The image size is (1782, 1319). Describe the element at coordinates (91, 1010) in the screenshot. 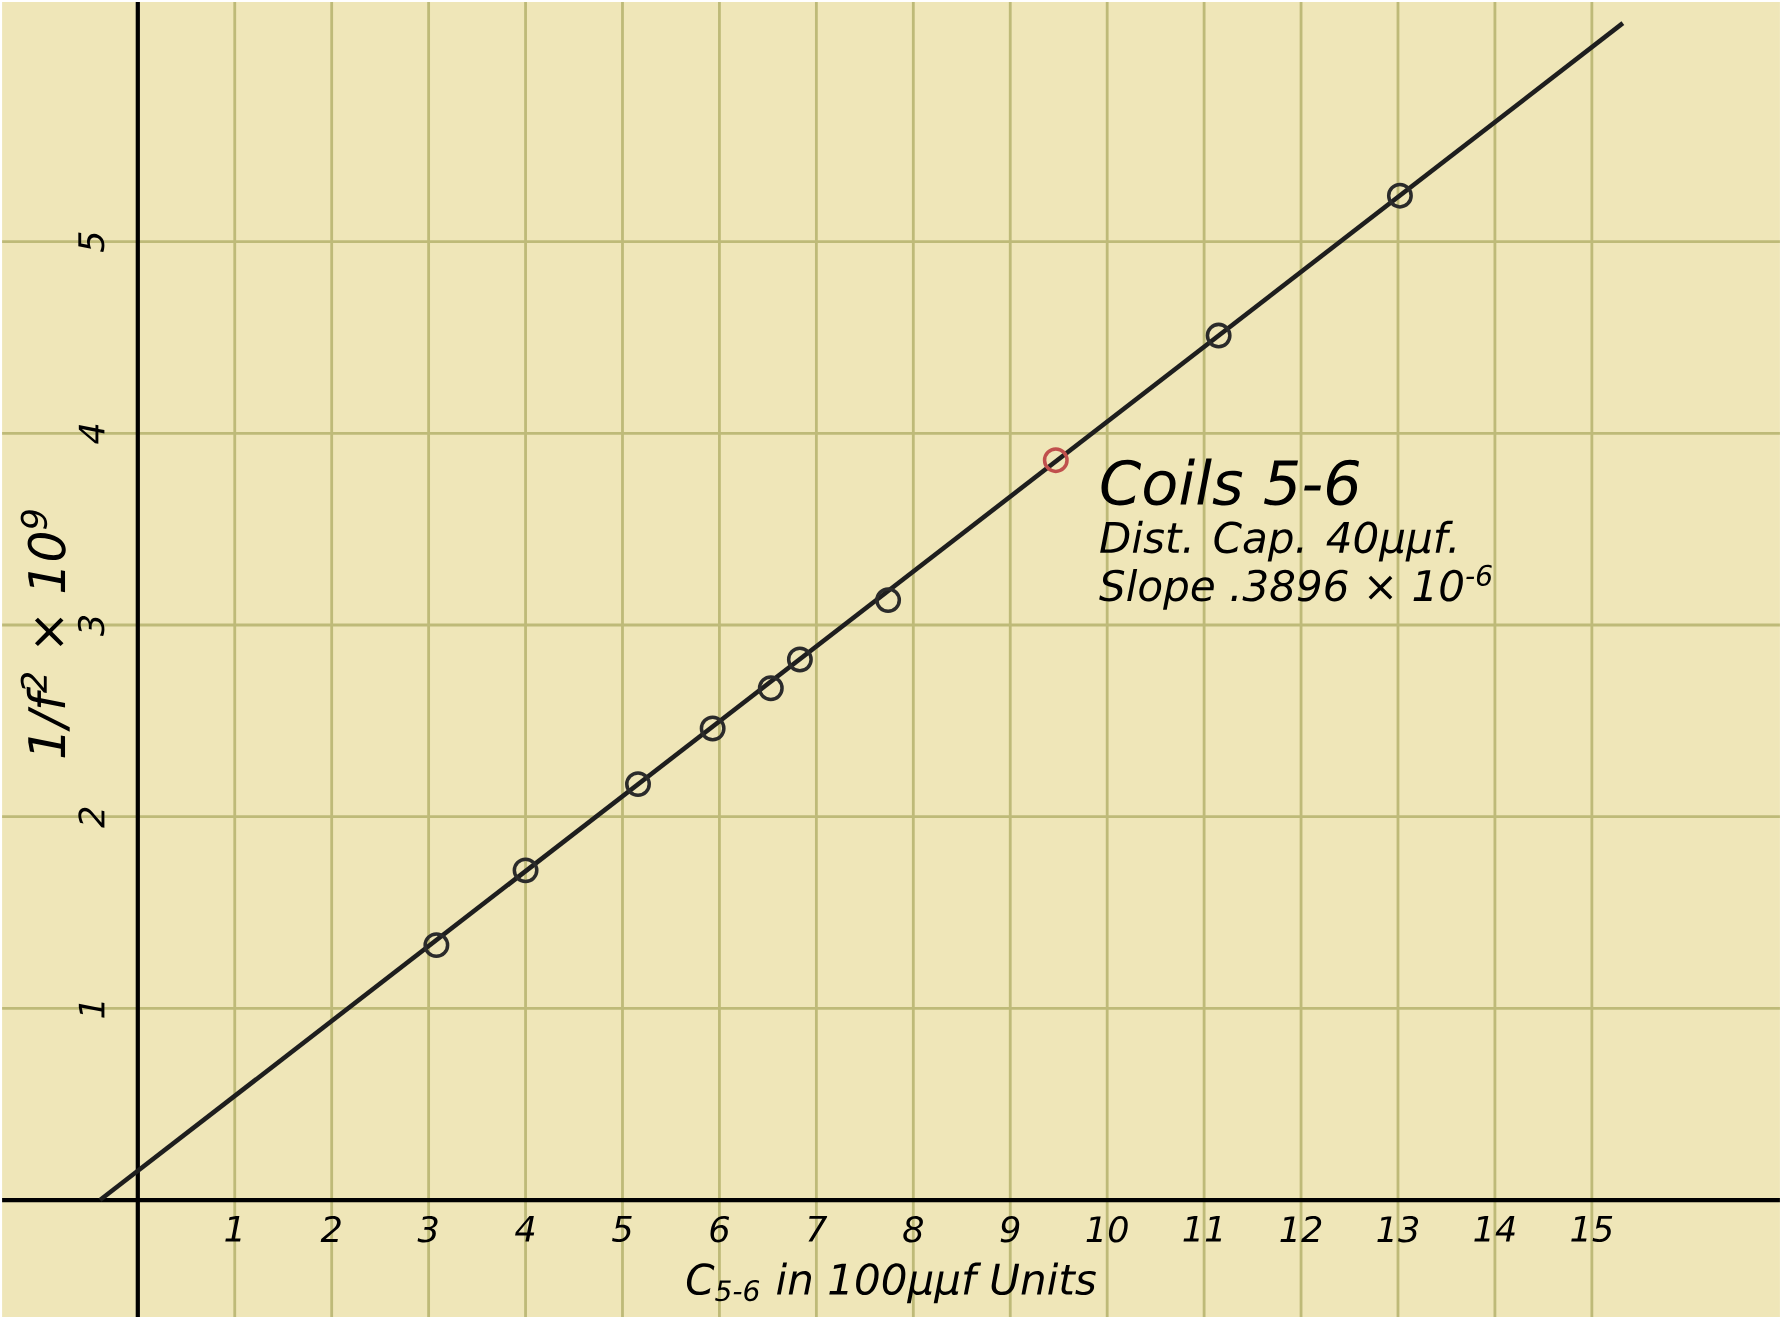

I see `y-tick-label: 1` at that location.